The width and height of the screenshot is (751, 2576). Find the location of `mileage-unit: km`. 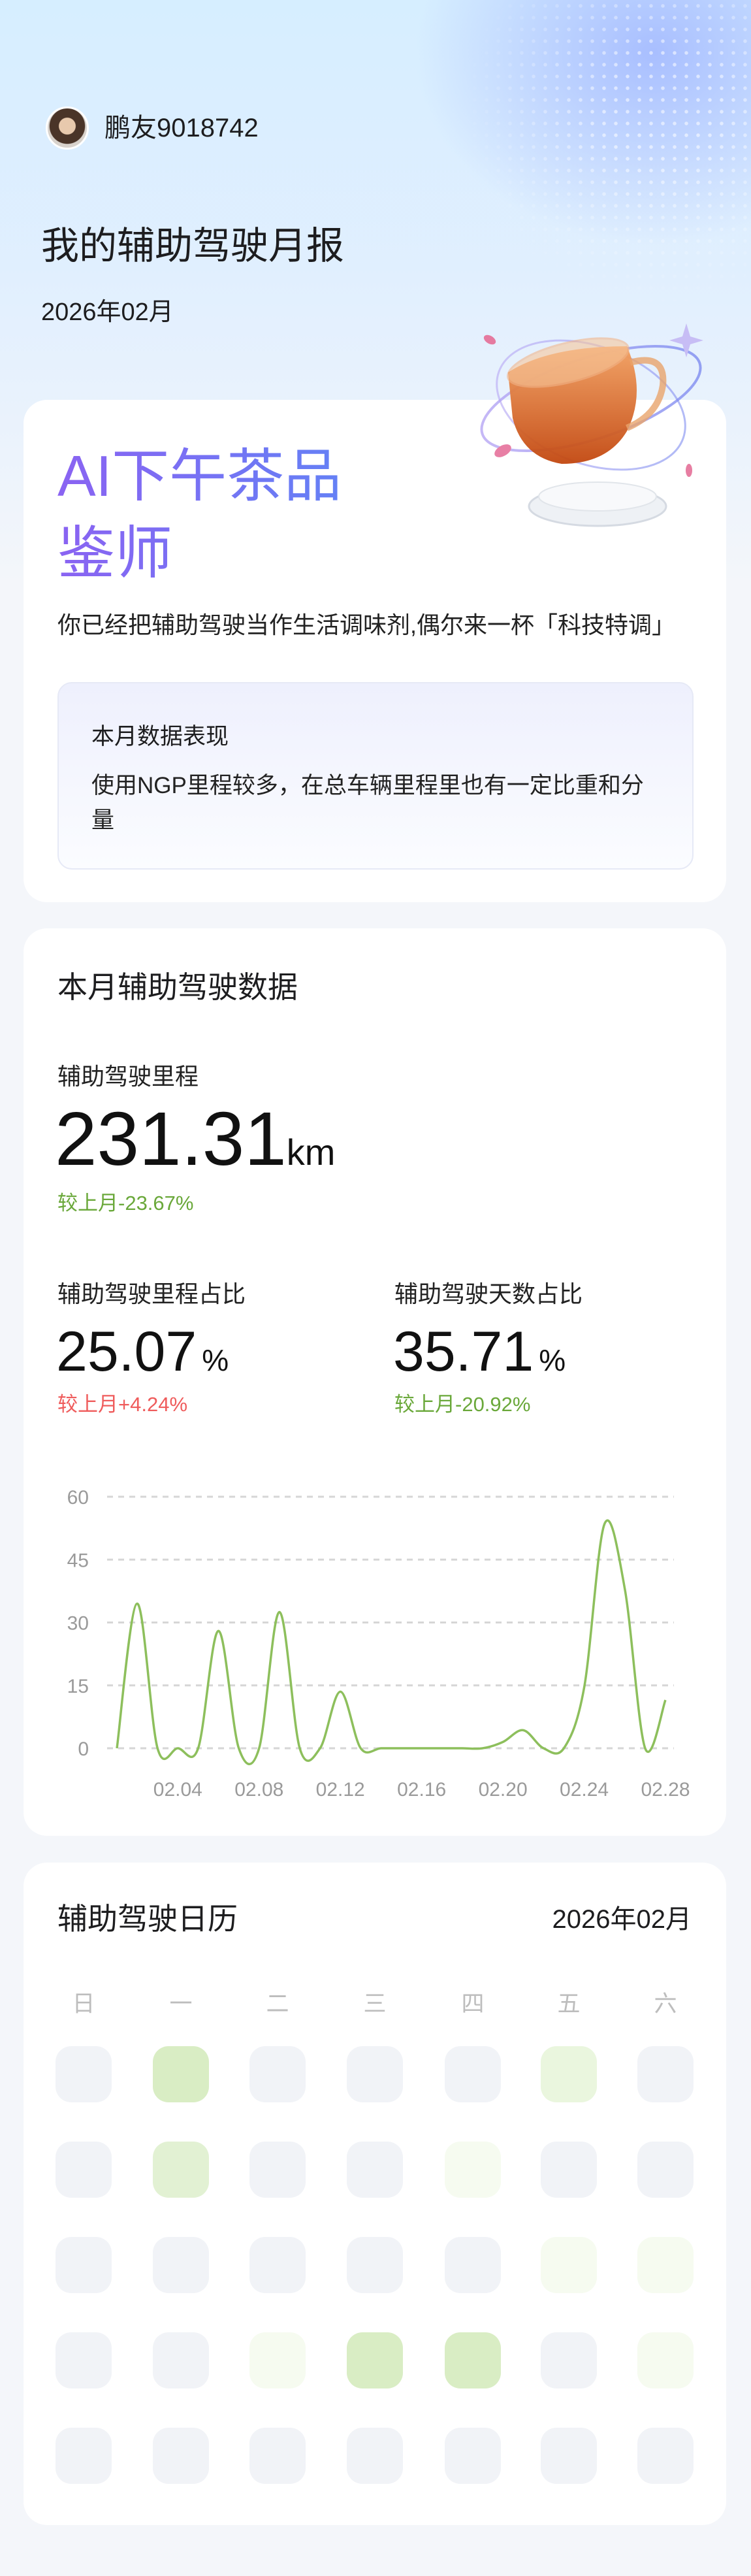

mileage-unit: km is located at coordinates (311, 1152).